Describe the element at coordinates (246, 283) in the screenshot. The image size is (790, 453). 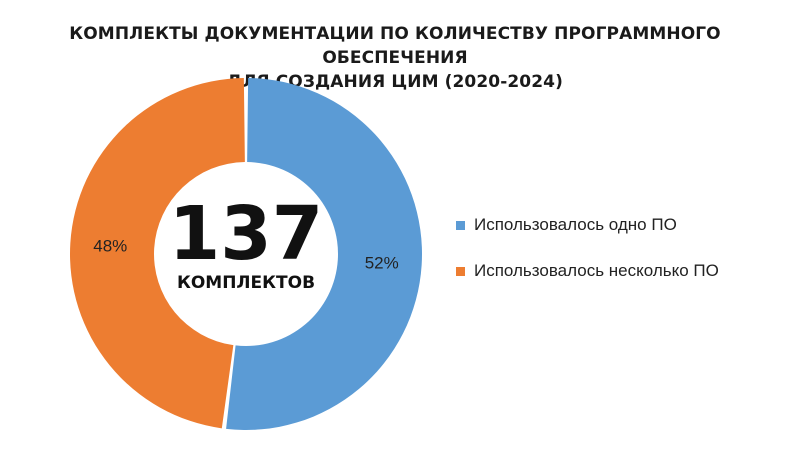
I see `center-total-label: КОМПЛЕКТОВ` at that location.